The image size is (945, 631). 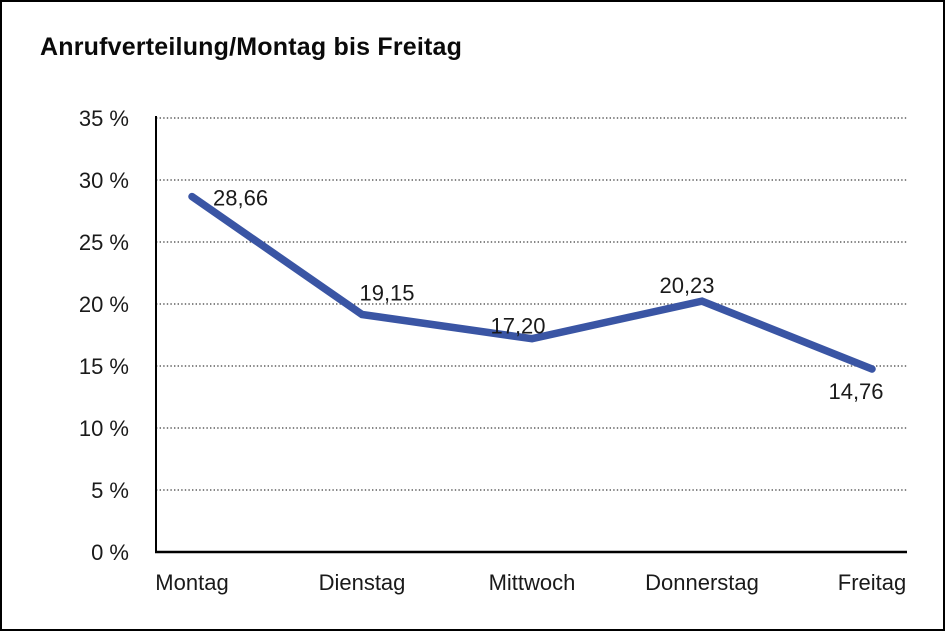 I want to click on y-tick-label: 30 %, so click(x=104, y=180).